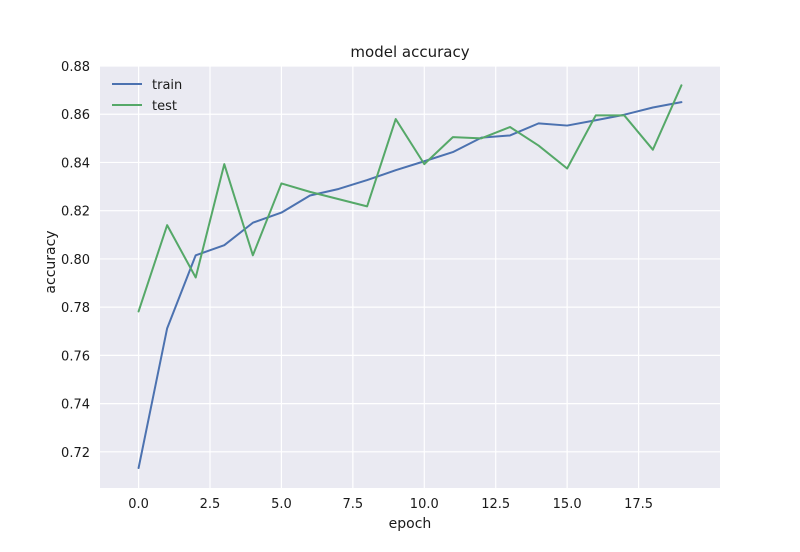 The height and width of the screenshot is (552, 800). Describe the element at coordinates (147, 96) in the screenshot. I see `legend: train test` at that location.